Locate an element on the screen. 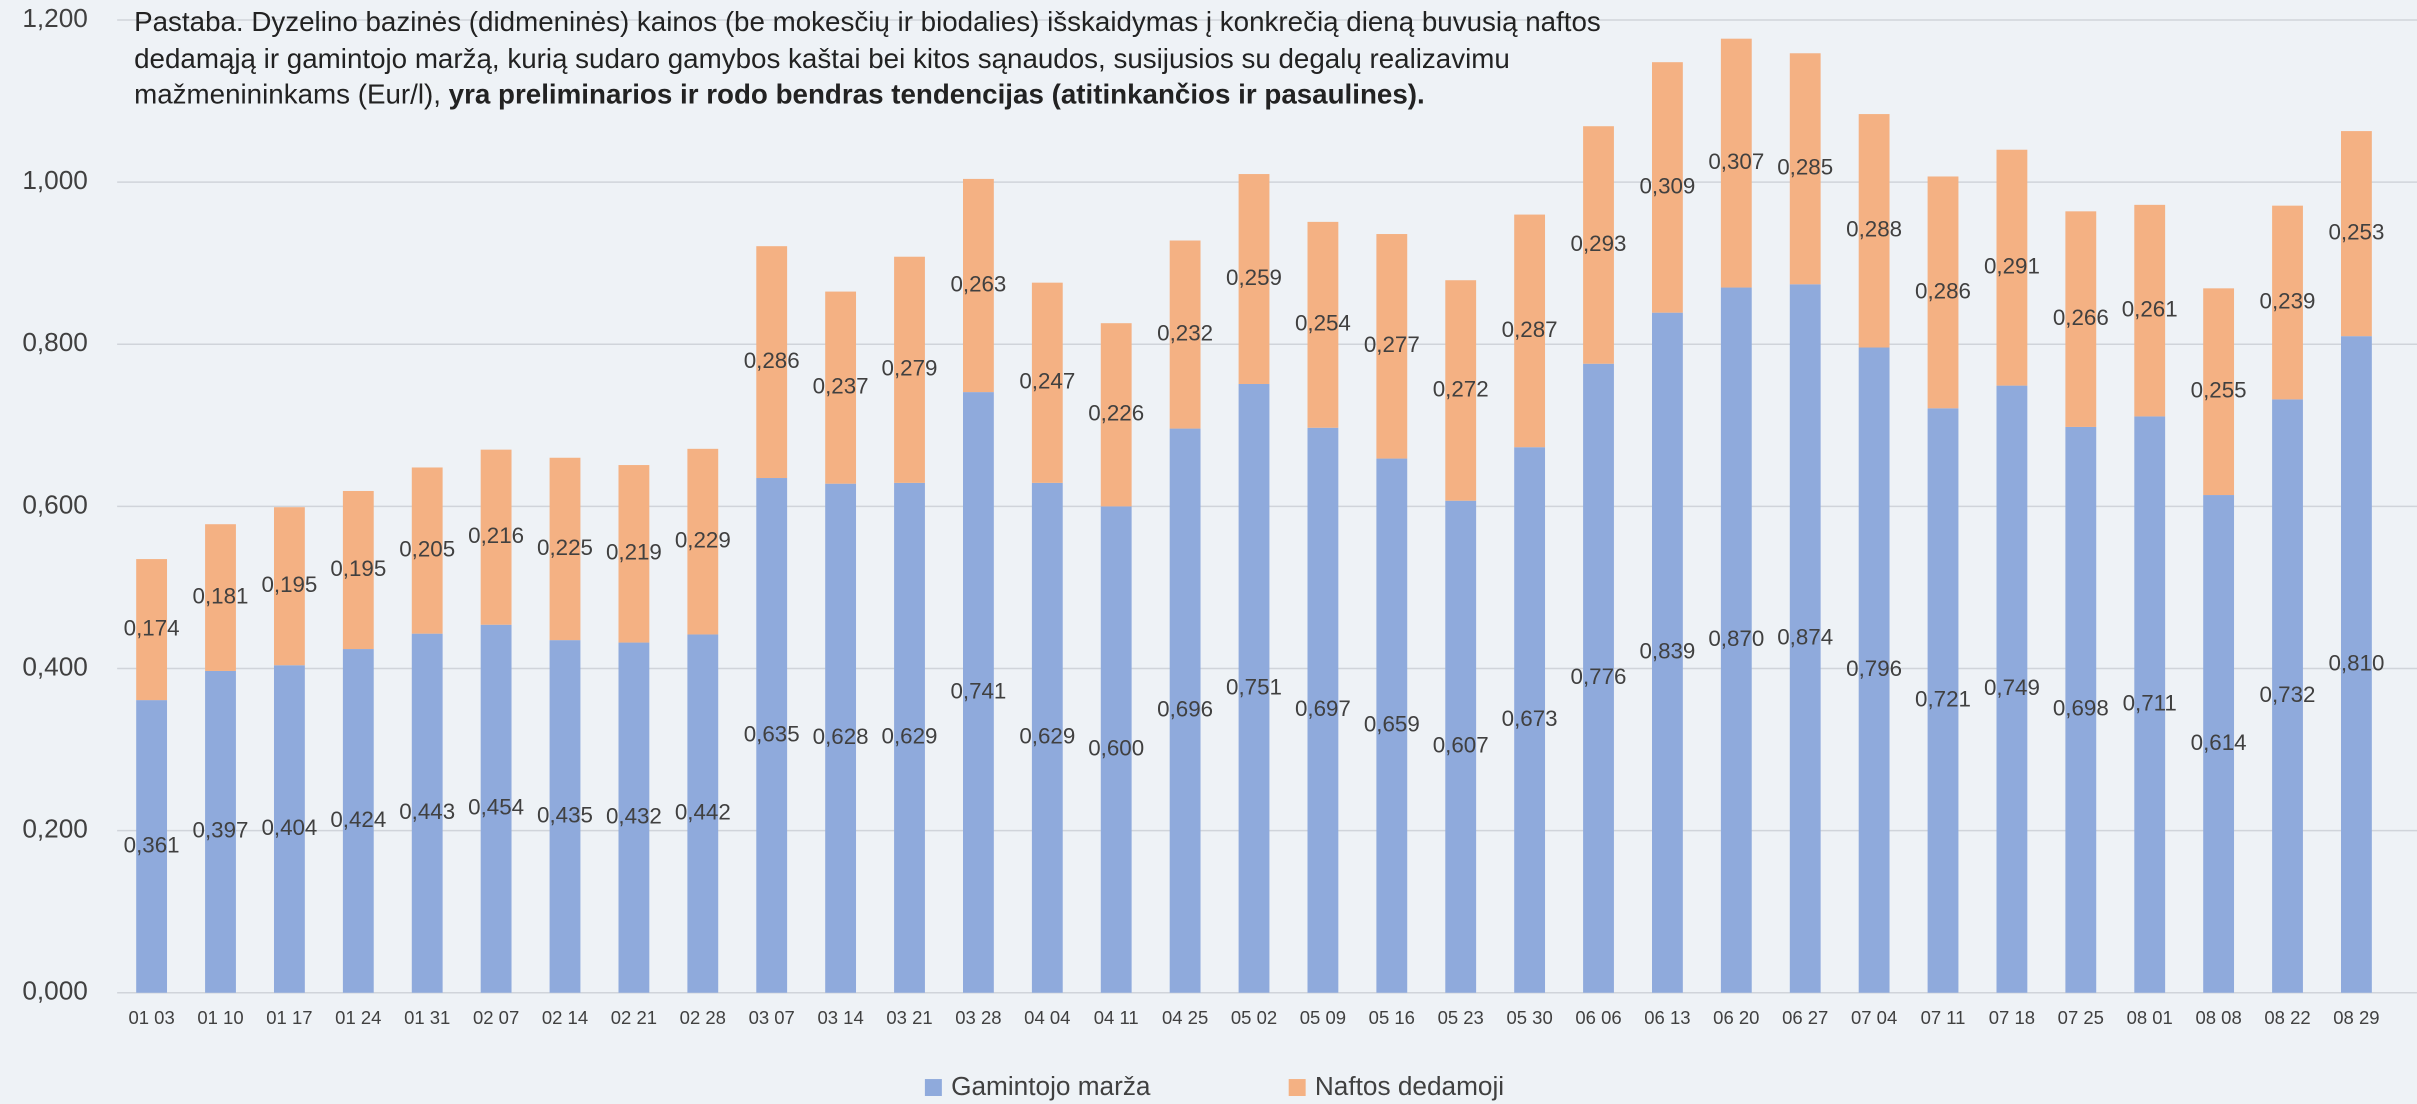 The width and height of the screenshot is (2417, 1104). x-tick-label: 05 02 is located at coordinates (1254, 1017).